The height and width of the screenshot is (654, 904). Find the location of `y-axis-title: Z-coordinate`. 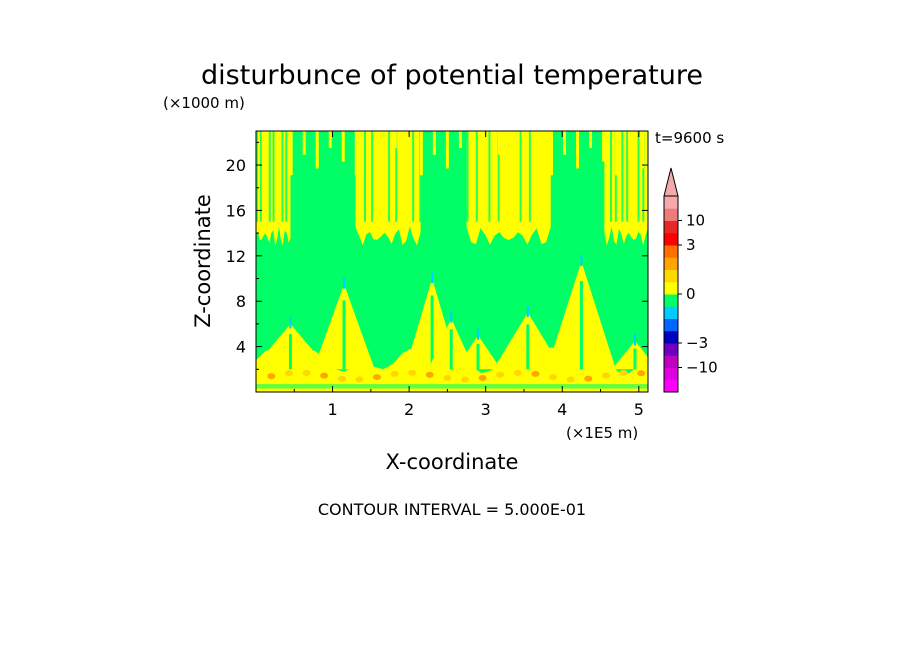

y-axis-title: Z-coordinate is located at coordinates (203, 261).